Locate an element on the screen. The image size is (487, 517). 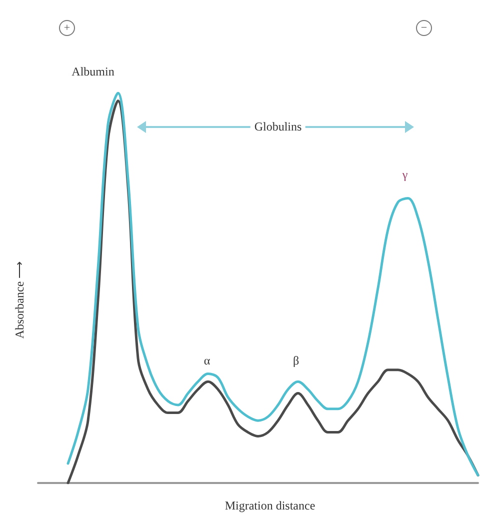
y-axis-title: Absorbance ⟶ is located at coordinates (20, 300).